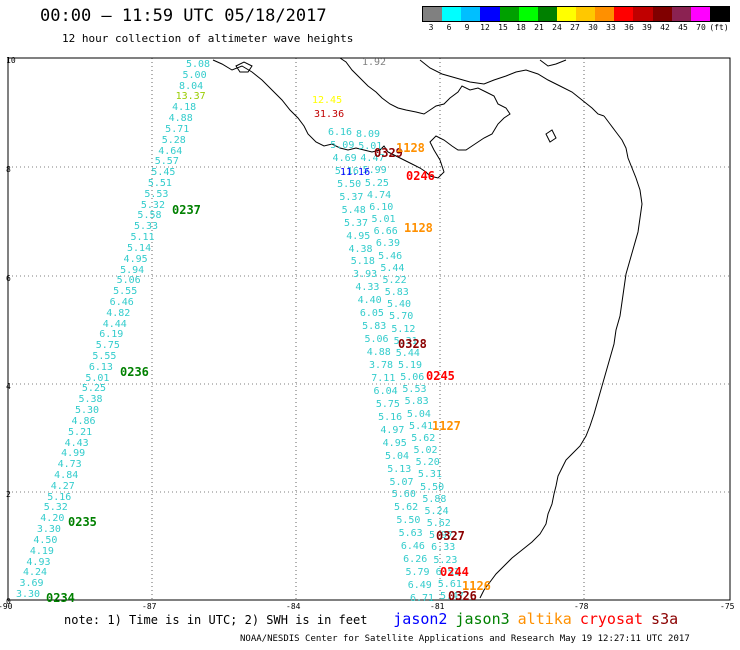 Image resolution: width=740 pixels, height=650 pixels. I want to click on track-3-point: 5.06, so click(376, 340).